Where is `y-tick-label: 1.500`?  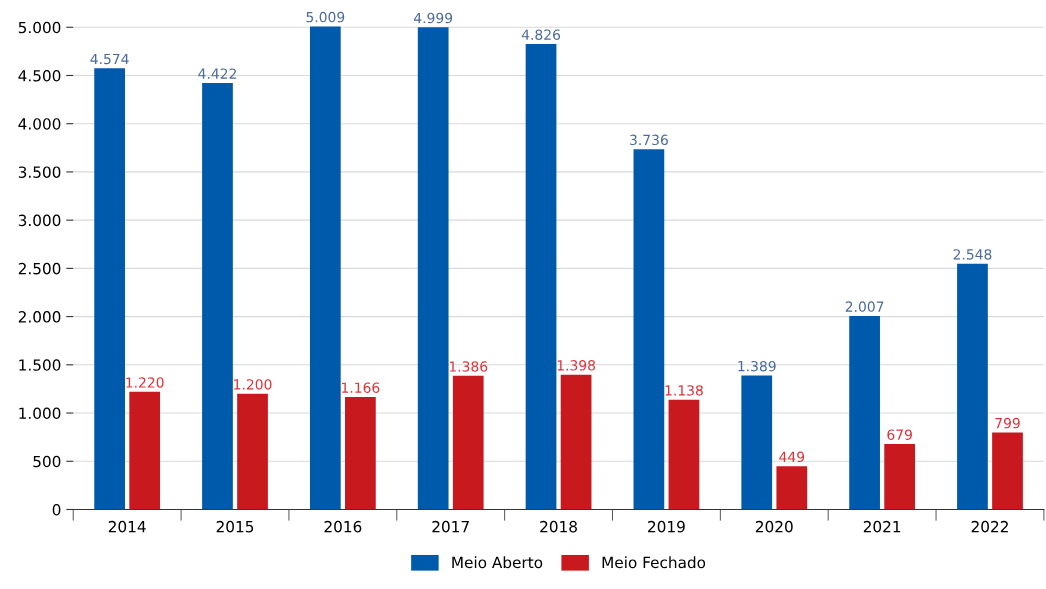 y-tick-label: 1.500 is located at coordinates (40, 365).